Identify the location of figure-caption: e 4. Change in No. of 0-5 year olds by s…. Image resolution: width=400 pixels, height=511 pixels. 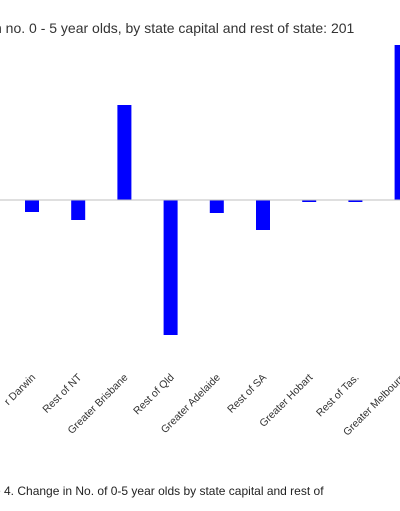
(162, 491).